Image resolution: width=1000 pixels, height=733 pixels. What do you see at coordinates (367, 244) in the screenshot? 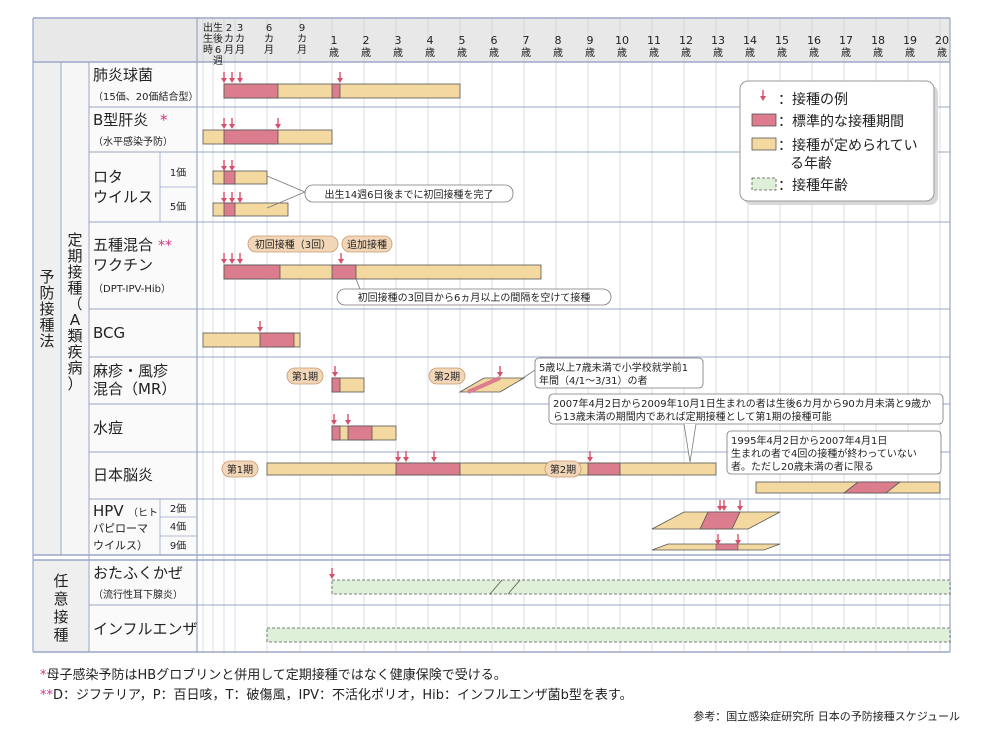
I see `penta-booster-label: 追加接種` at bounding box center [367, 244].